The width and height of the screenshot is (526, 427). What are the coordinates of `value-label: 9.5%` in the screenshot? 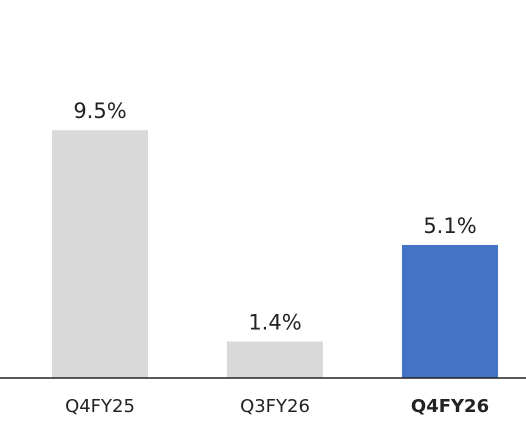 It's located at (99, 111).